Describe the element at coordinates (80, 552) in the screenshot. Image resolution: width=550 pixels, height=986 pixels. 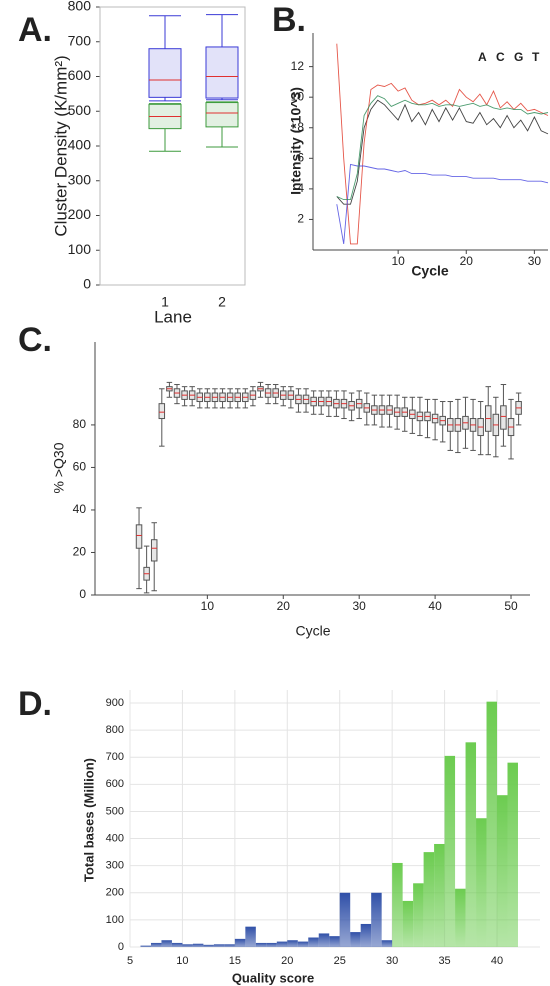
I see `y-tick-label: 20` at that location.